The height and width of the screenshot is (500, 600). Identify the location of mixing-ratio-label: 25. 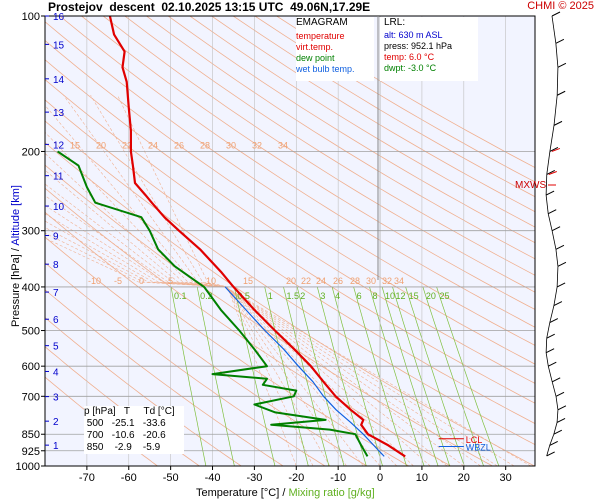
(445, 296).